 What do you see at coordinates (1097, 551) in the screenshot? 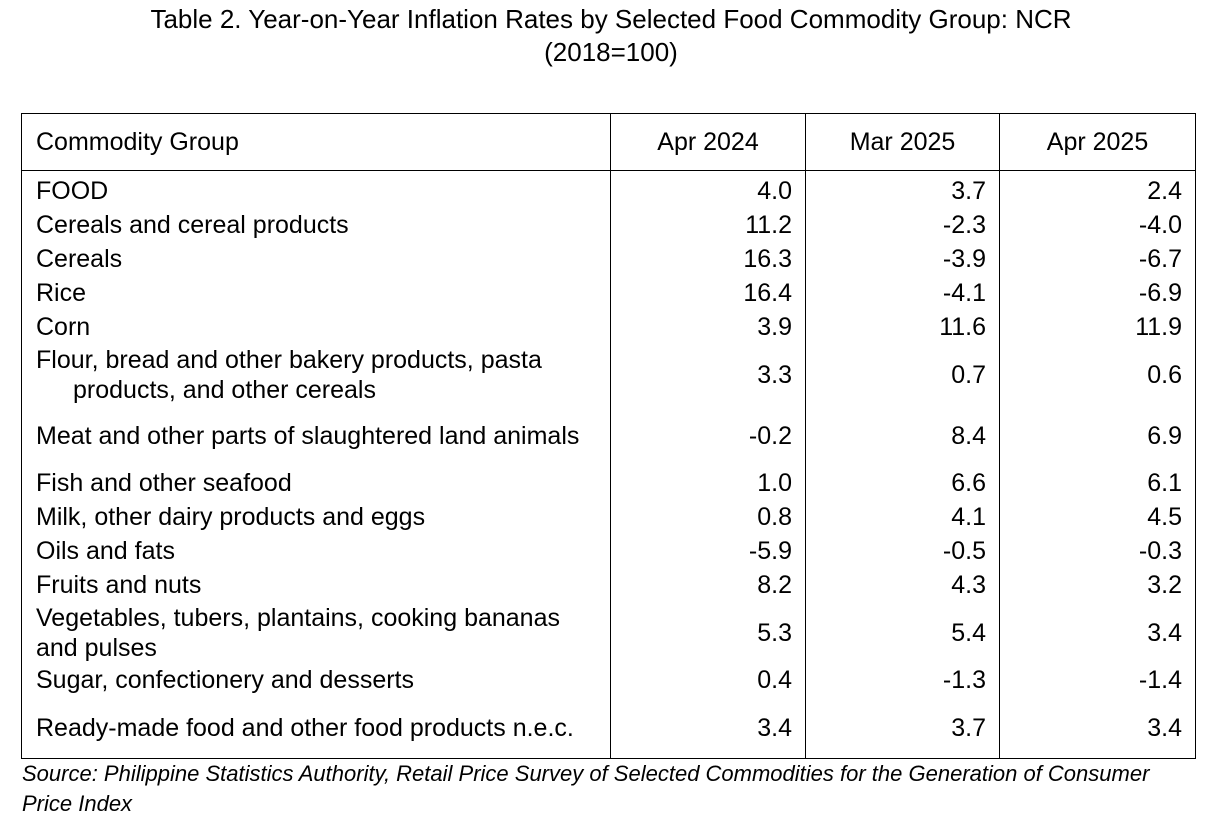
I see `cell-apr-2025: -0.3` at bounding box center [1097, 551].